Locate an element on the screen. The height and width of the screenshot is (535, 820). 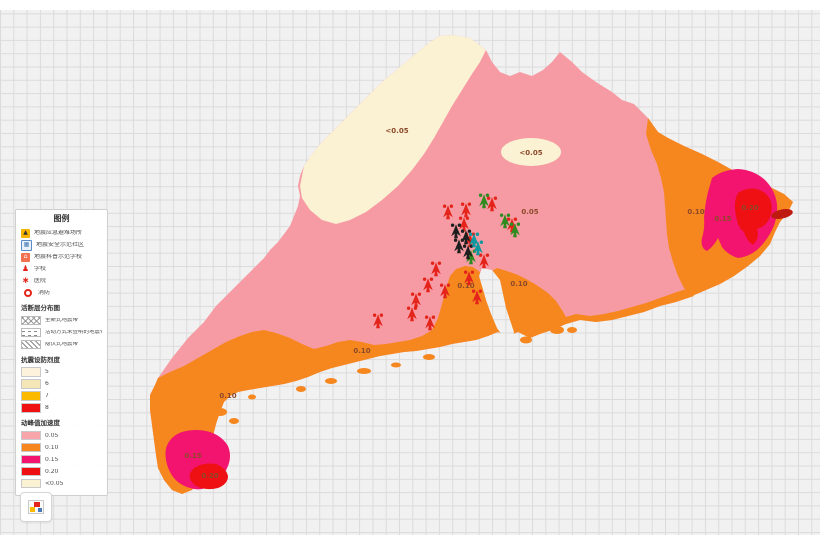
hospital-icon: ∗ is located at coordinates (25, 280).